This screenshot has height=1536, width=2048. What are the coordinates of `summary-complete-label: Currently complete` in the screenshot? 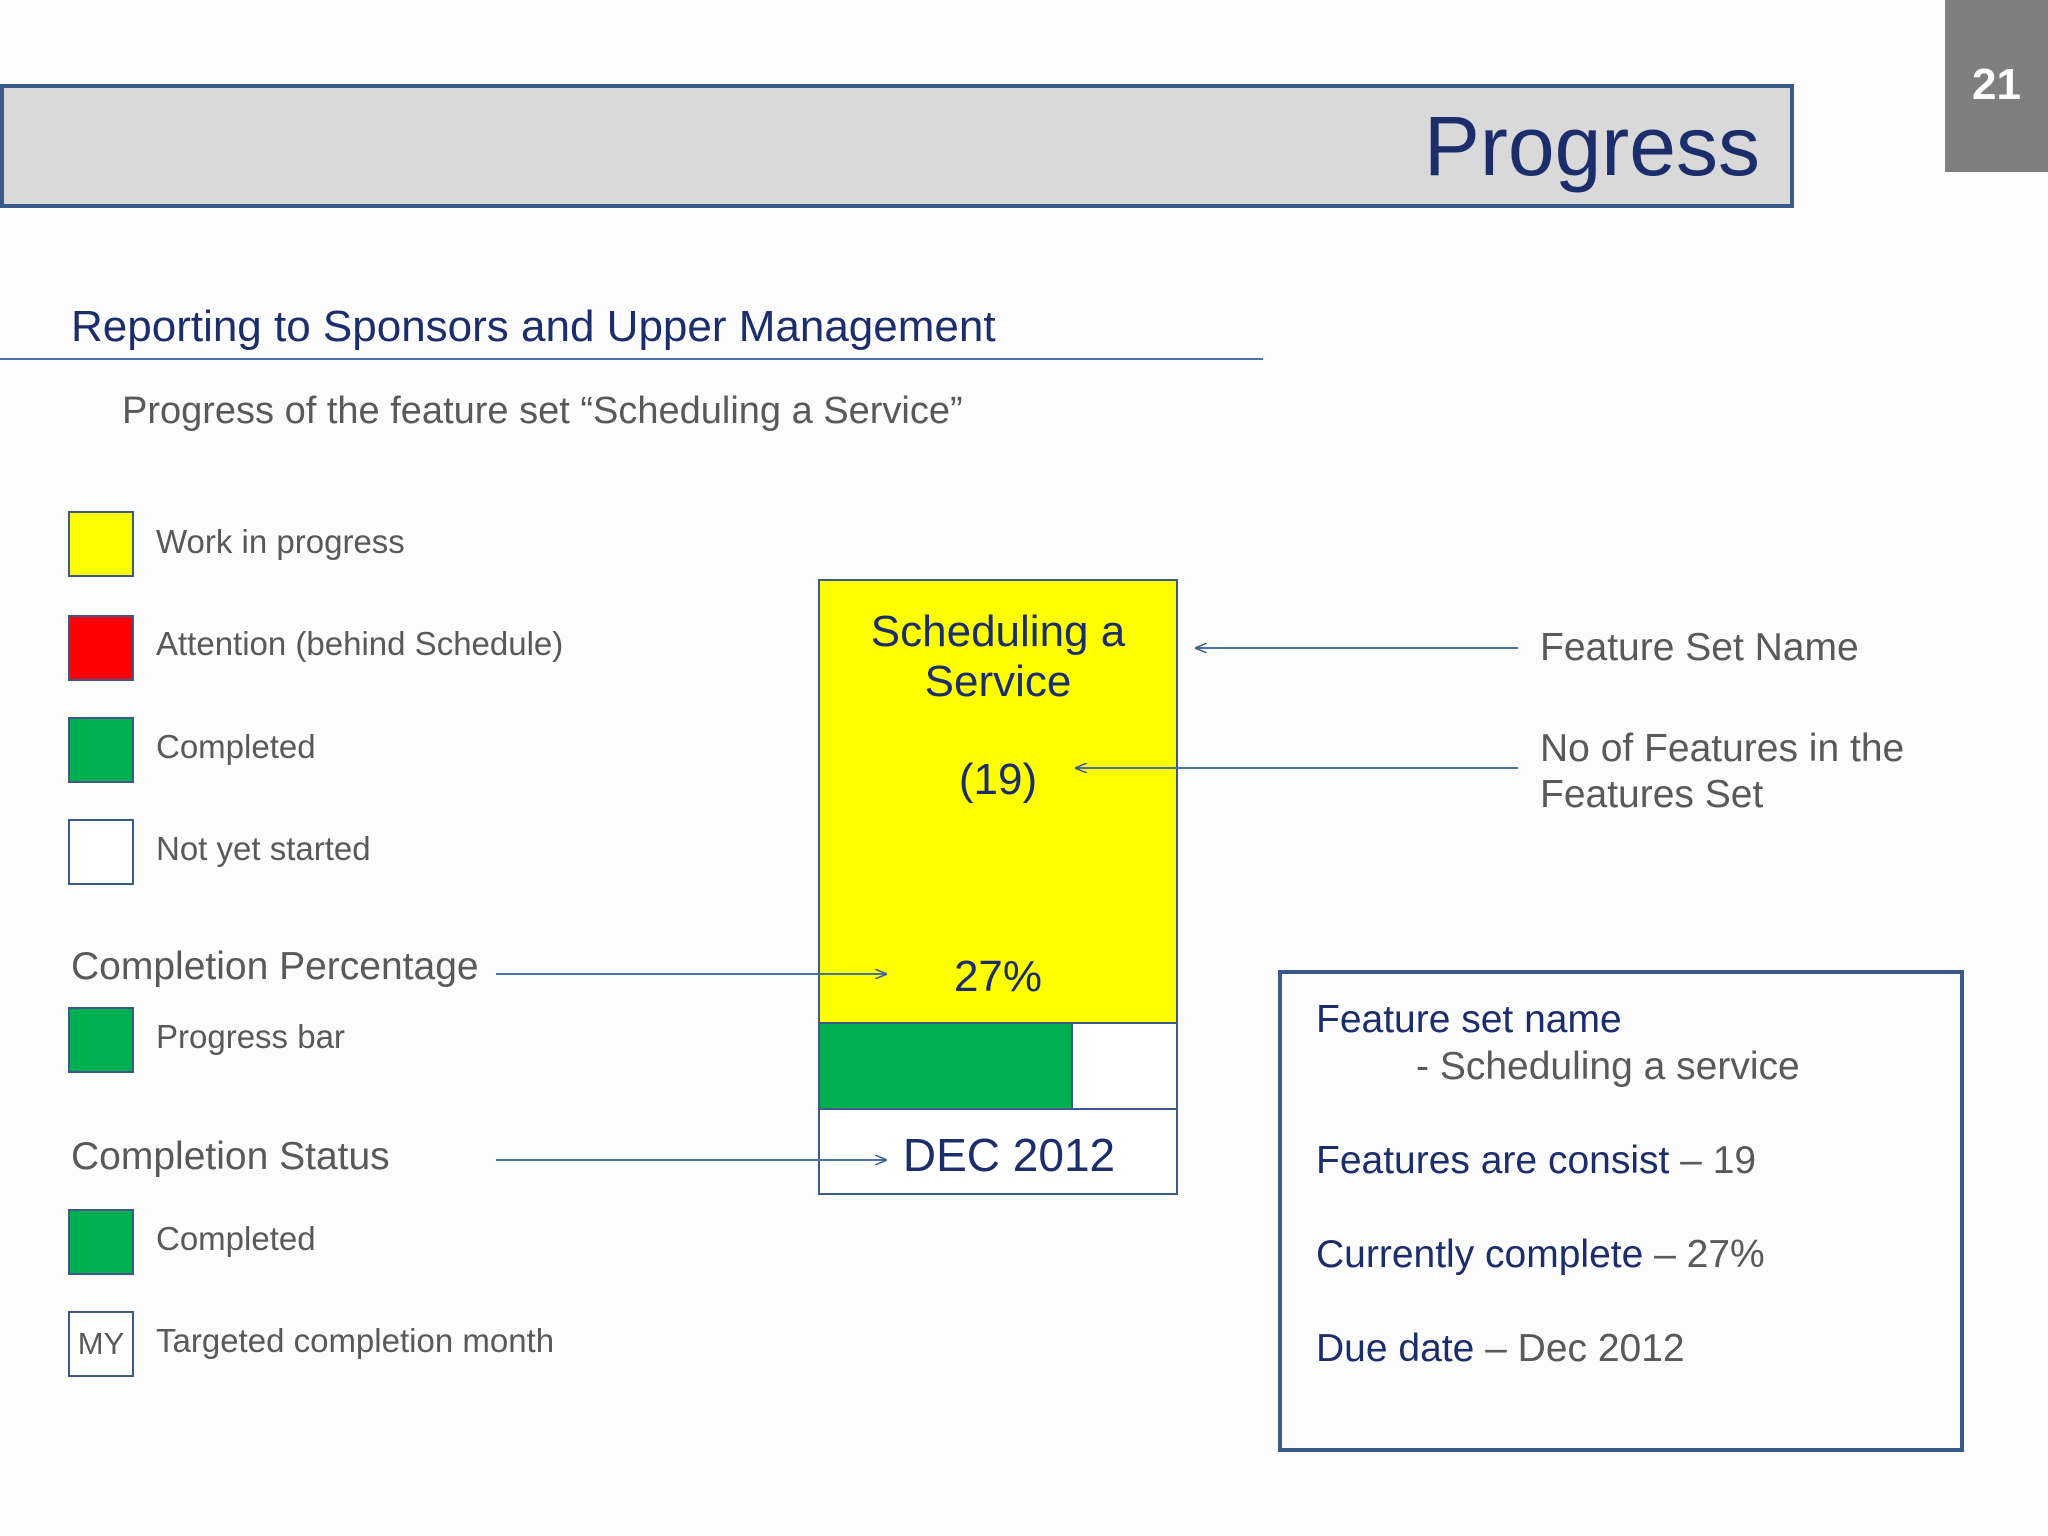 It's located at (1480, 1254).